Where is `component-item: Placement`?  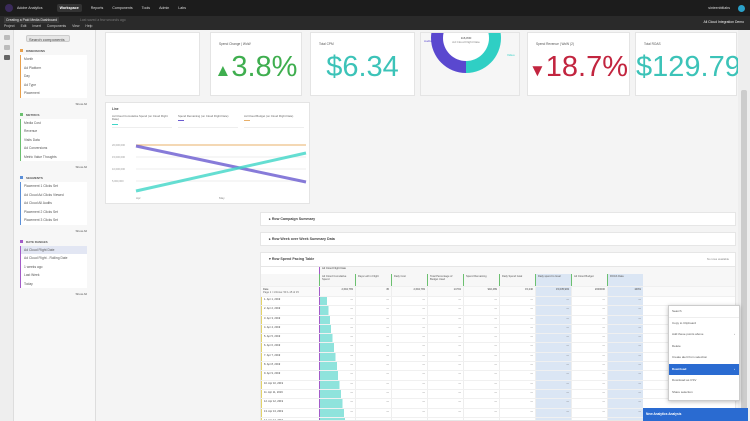
component-item: Placement is located at coordinates (32, 93).